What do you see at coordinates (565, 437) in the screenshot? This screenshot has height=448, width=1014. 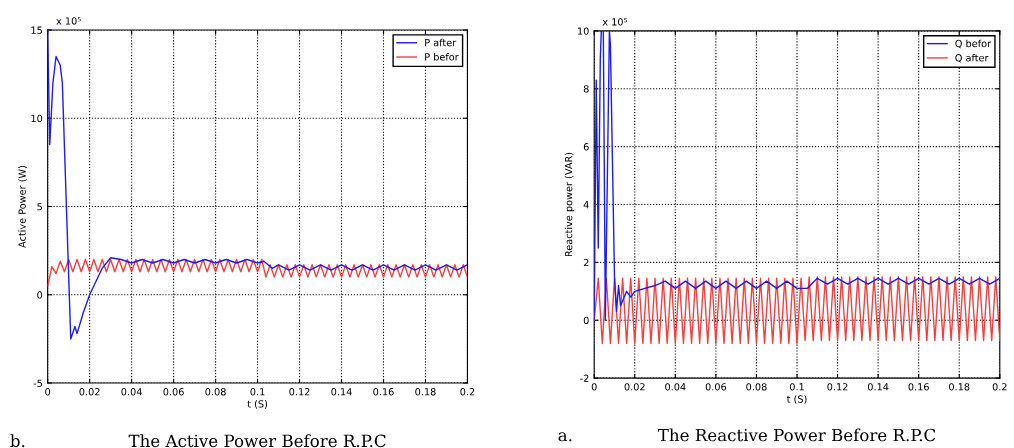 I see `text: a.` at bounding box center [565, 437].